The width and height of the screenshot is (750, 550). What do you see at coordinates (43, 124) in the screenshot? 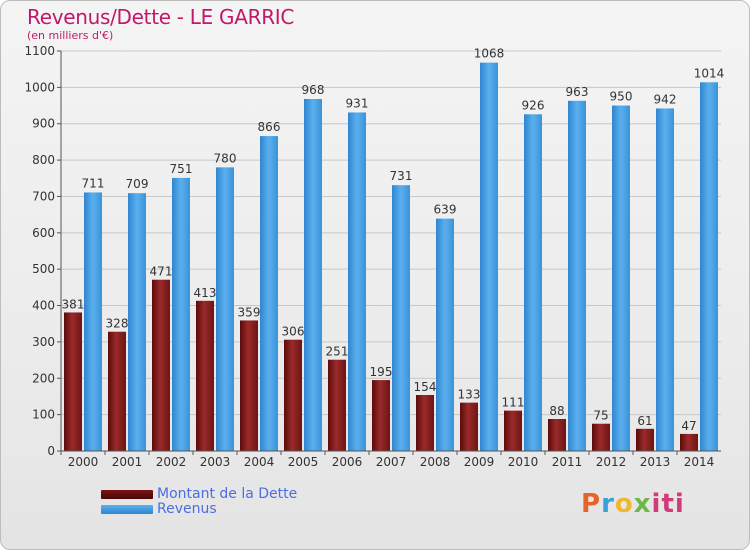
I see `y-tick-label: 900` at bounding box center [43, 124].